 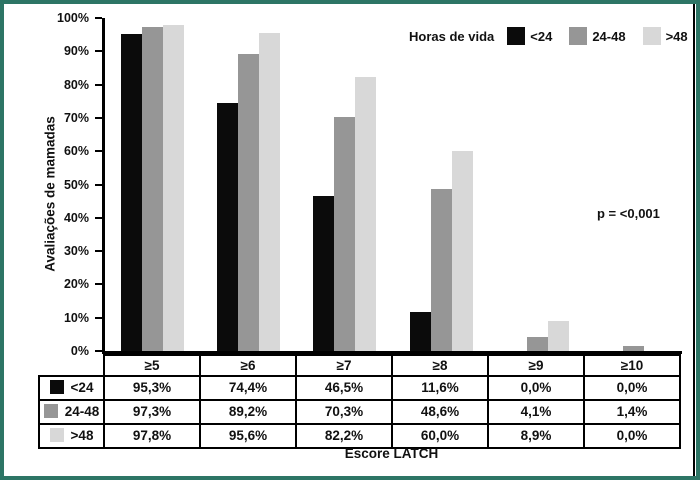 What do you see at coordinates (536, 412) in the screenshot?
I see `table-value-cell: 4,1%` at bounding box center [536, 412].